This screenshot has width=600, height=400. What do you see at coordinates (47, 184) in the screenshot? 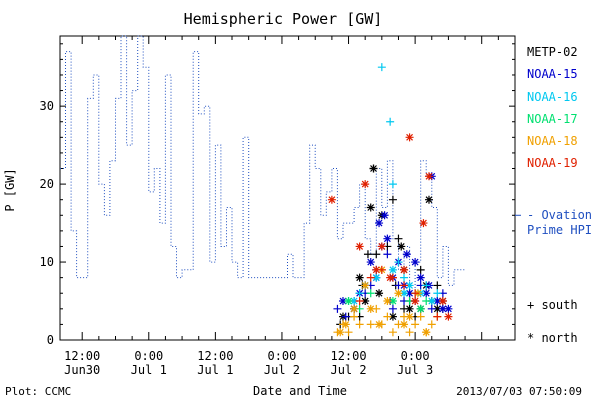
I see `y-tick-label: 20` at bounding box center [47, 184].